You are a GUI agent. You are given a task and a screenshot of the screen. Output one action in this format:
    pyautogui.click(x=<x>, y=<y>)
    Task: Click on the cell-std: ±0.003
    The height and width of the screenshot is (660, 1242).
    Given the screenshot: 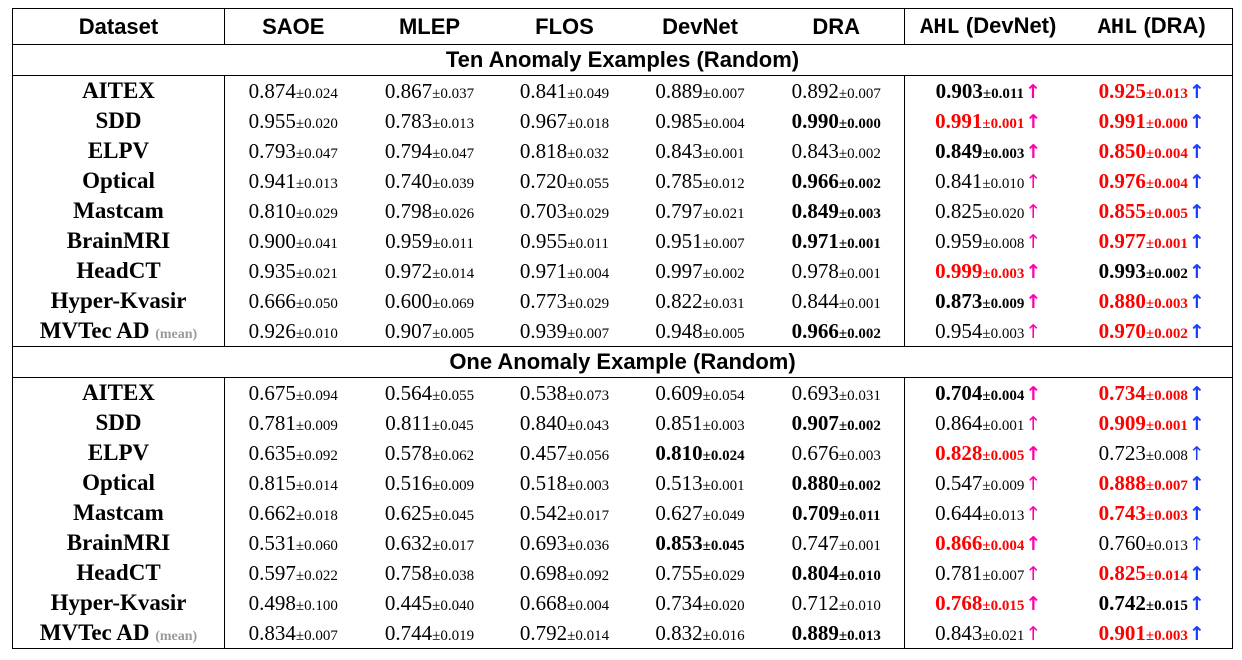 What is the action you would take?
    pyautogui.click(x=1167, y=516)
    